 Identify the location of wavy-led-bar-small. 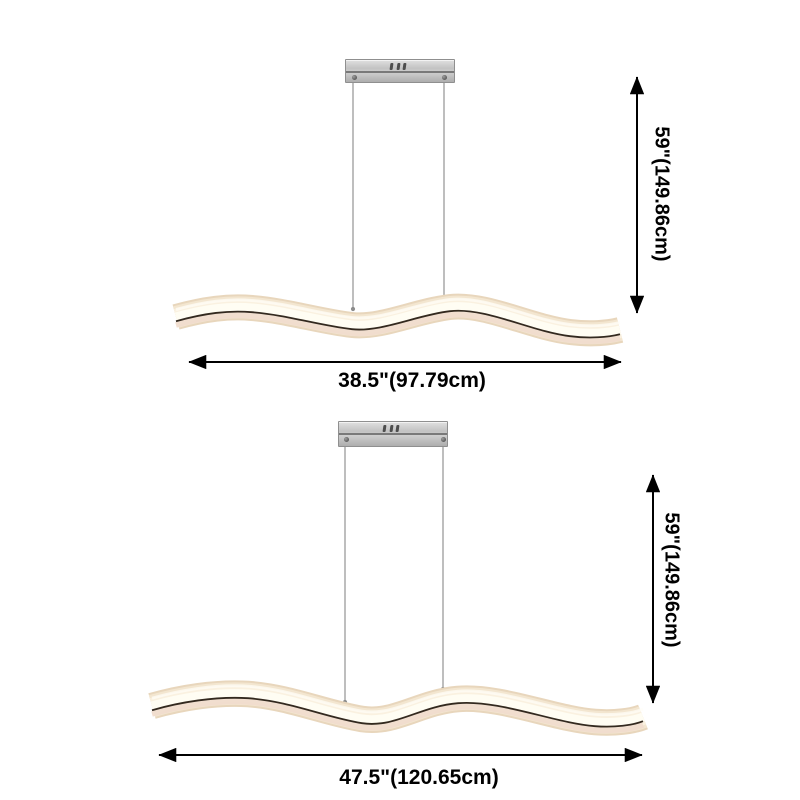
(398, 320).